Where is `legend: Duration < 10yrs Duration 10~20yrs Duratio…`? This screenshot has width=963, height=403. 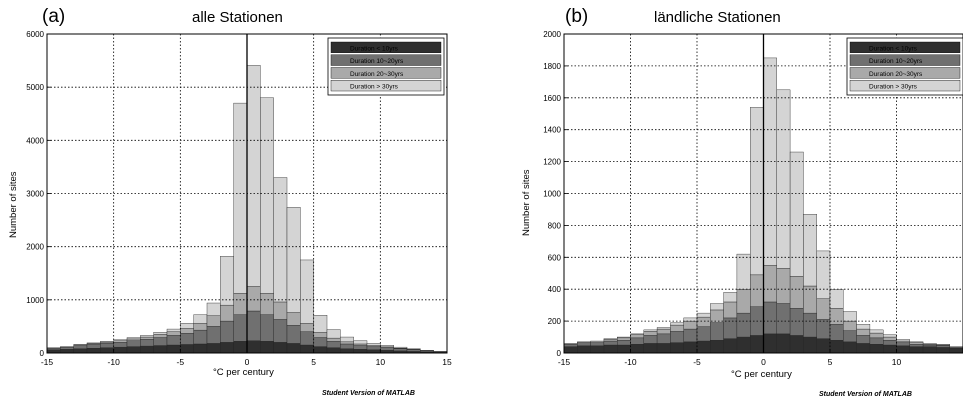 legend: Duration < 10yrs Duration 10~20yrs Duratio… is located at coordinates (904, 66).